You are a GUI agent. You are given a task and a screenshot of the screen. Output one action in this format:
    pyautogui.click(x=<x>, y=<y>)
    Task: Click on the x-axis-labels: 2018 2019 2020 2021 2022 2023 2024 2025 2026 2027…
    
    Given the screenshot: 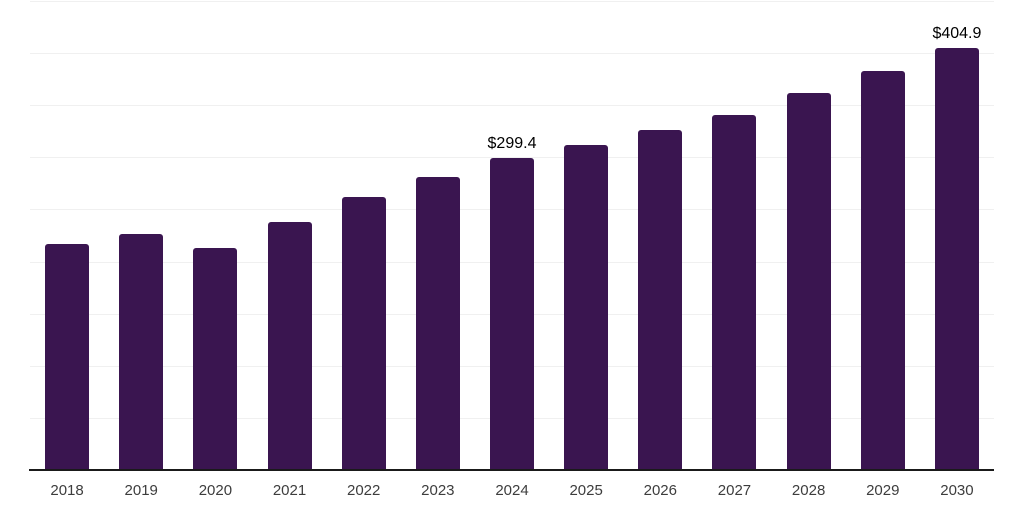 What is the action you would take?
    pyautogui.click(x=512, y=493)
    